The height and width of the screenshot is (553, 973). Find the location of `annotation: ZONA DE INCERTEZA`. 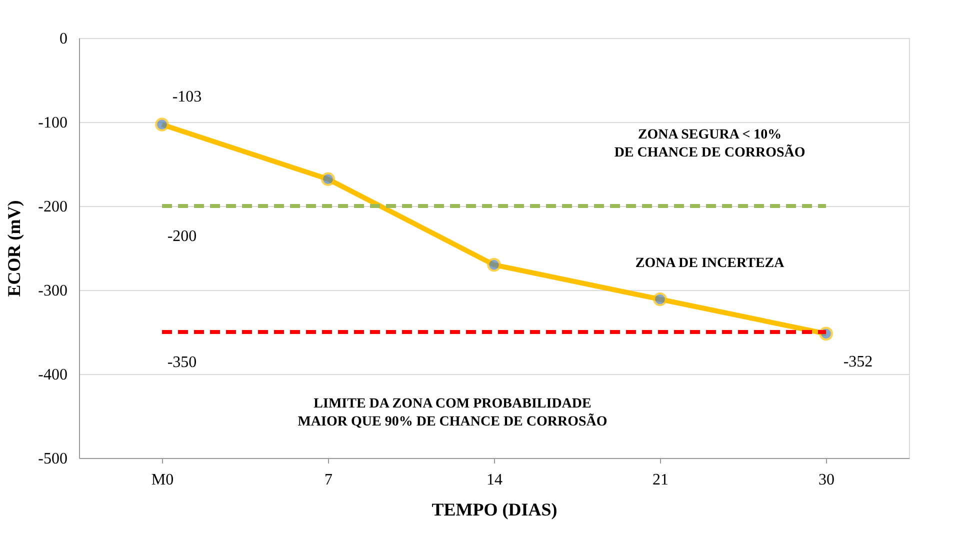

annotation: ZONA DE INCERTEZA is located at coordinates (710, 264).